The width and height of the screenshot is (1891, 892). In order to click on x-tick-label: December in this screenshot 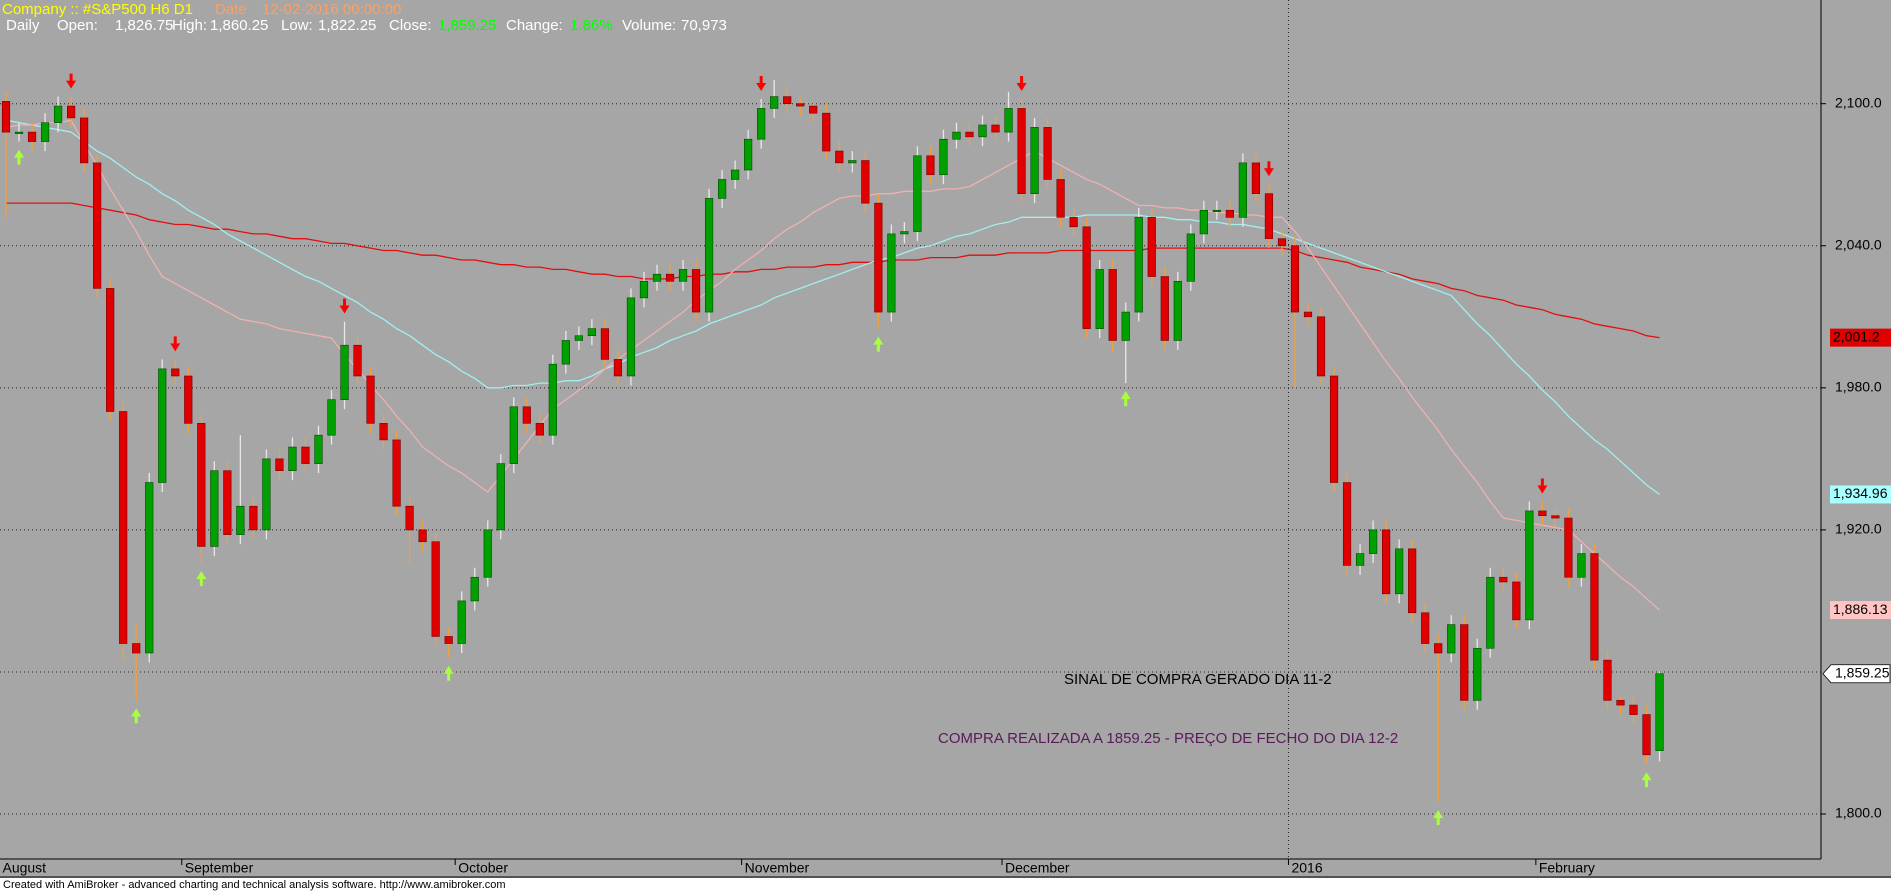, I will do `click(1037, 868)`.